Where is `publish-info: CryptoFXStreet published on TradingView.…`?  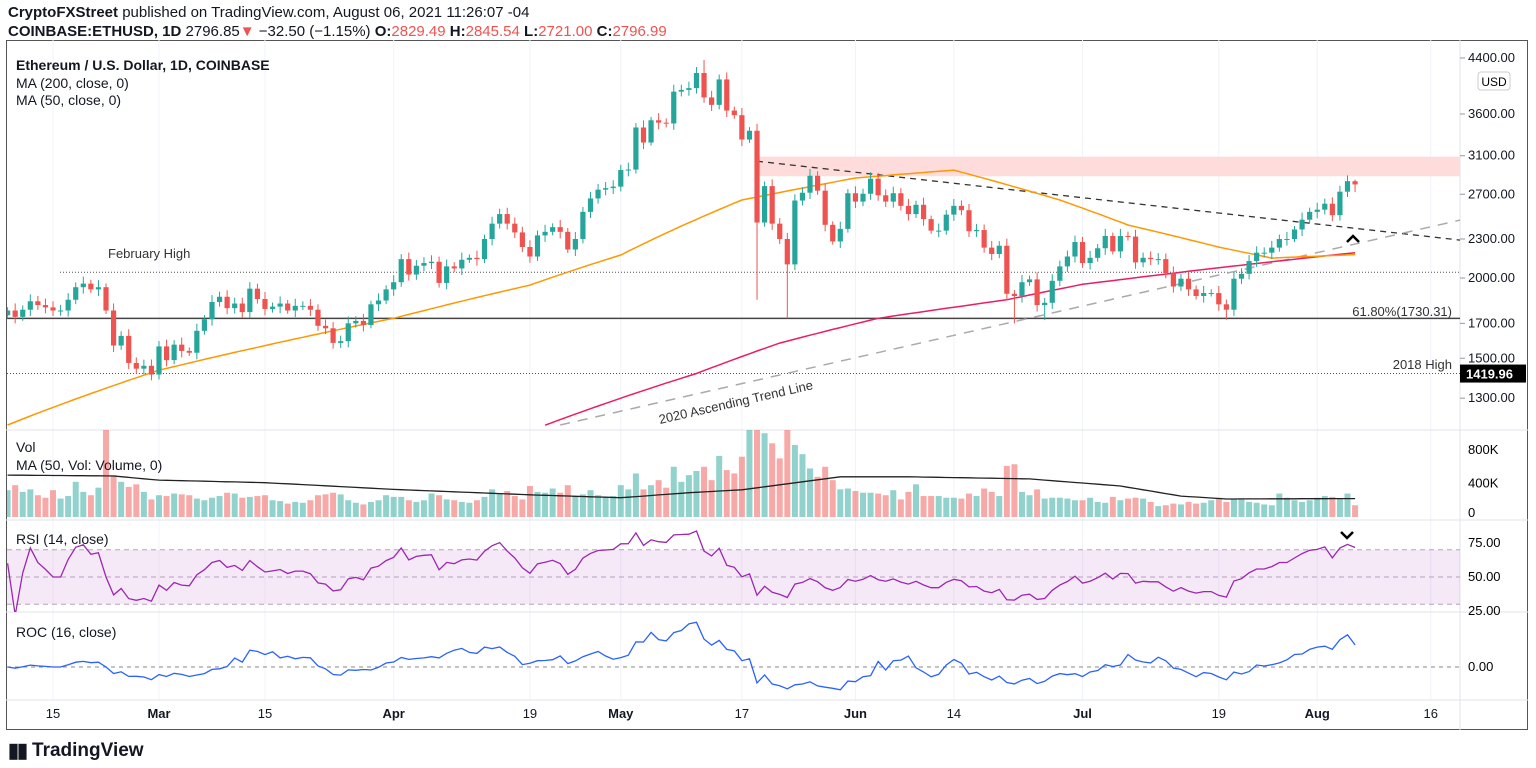 publish-info: CryptoFXStreet published on TradingView.… is located at coordinates (268, 12).